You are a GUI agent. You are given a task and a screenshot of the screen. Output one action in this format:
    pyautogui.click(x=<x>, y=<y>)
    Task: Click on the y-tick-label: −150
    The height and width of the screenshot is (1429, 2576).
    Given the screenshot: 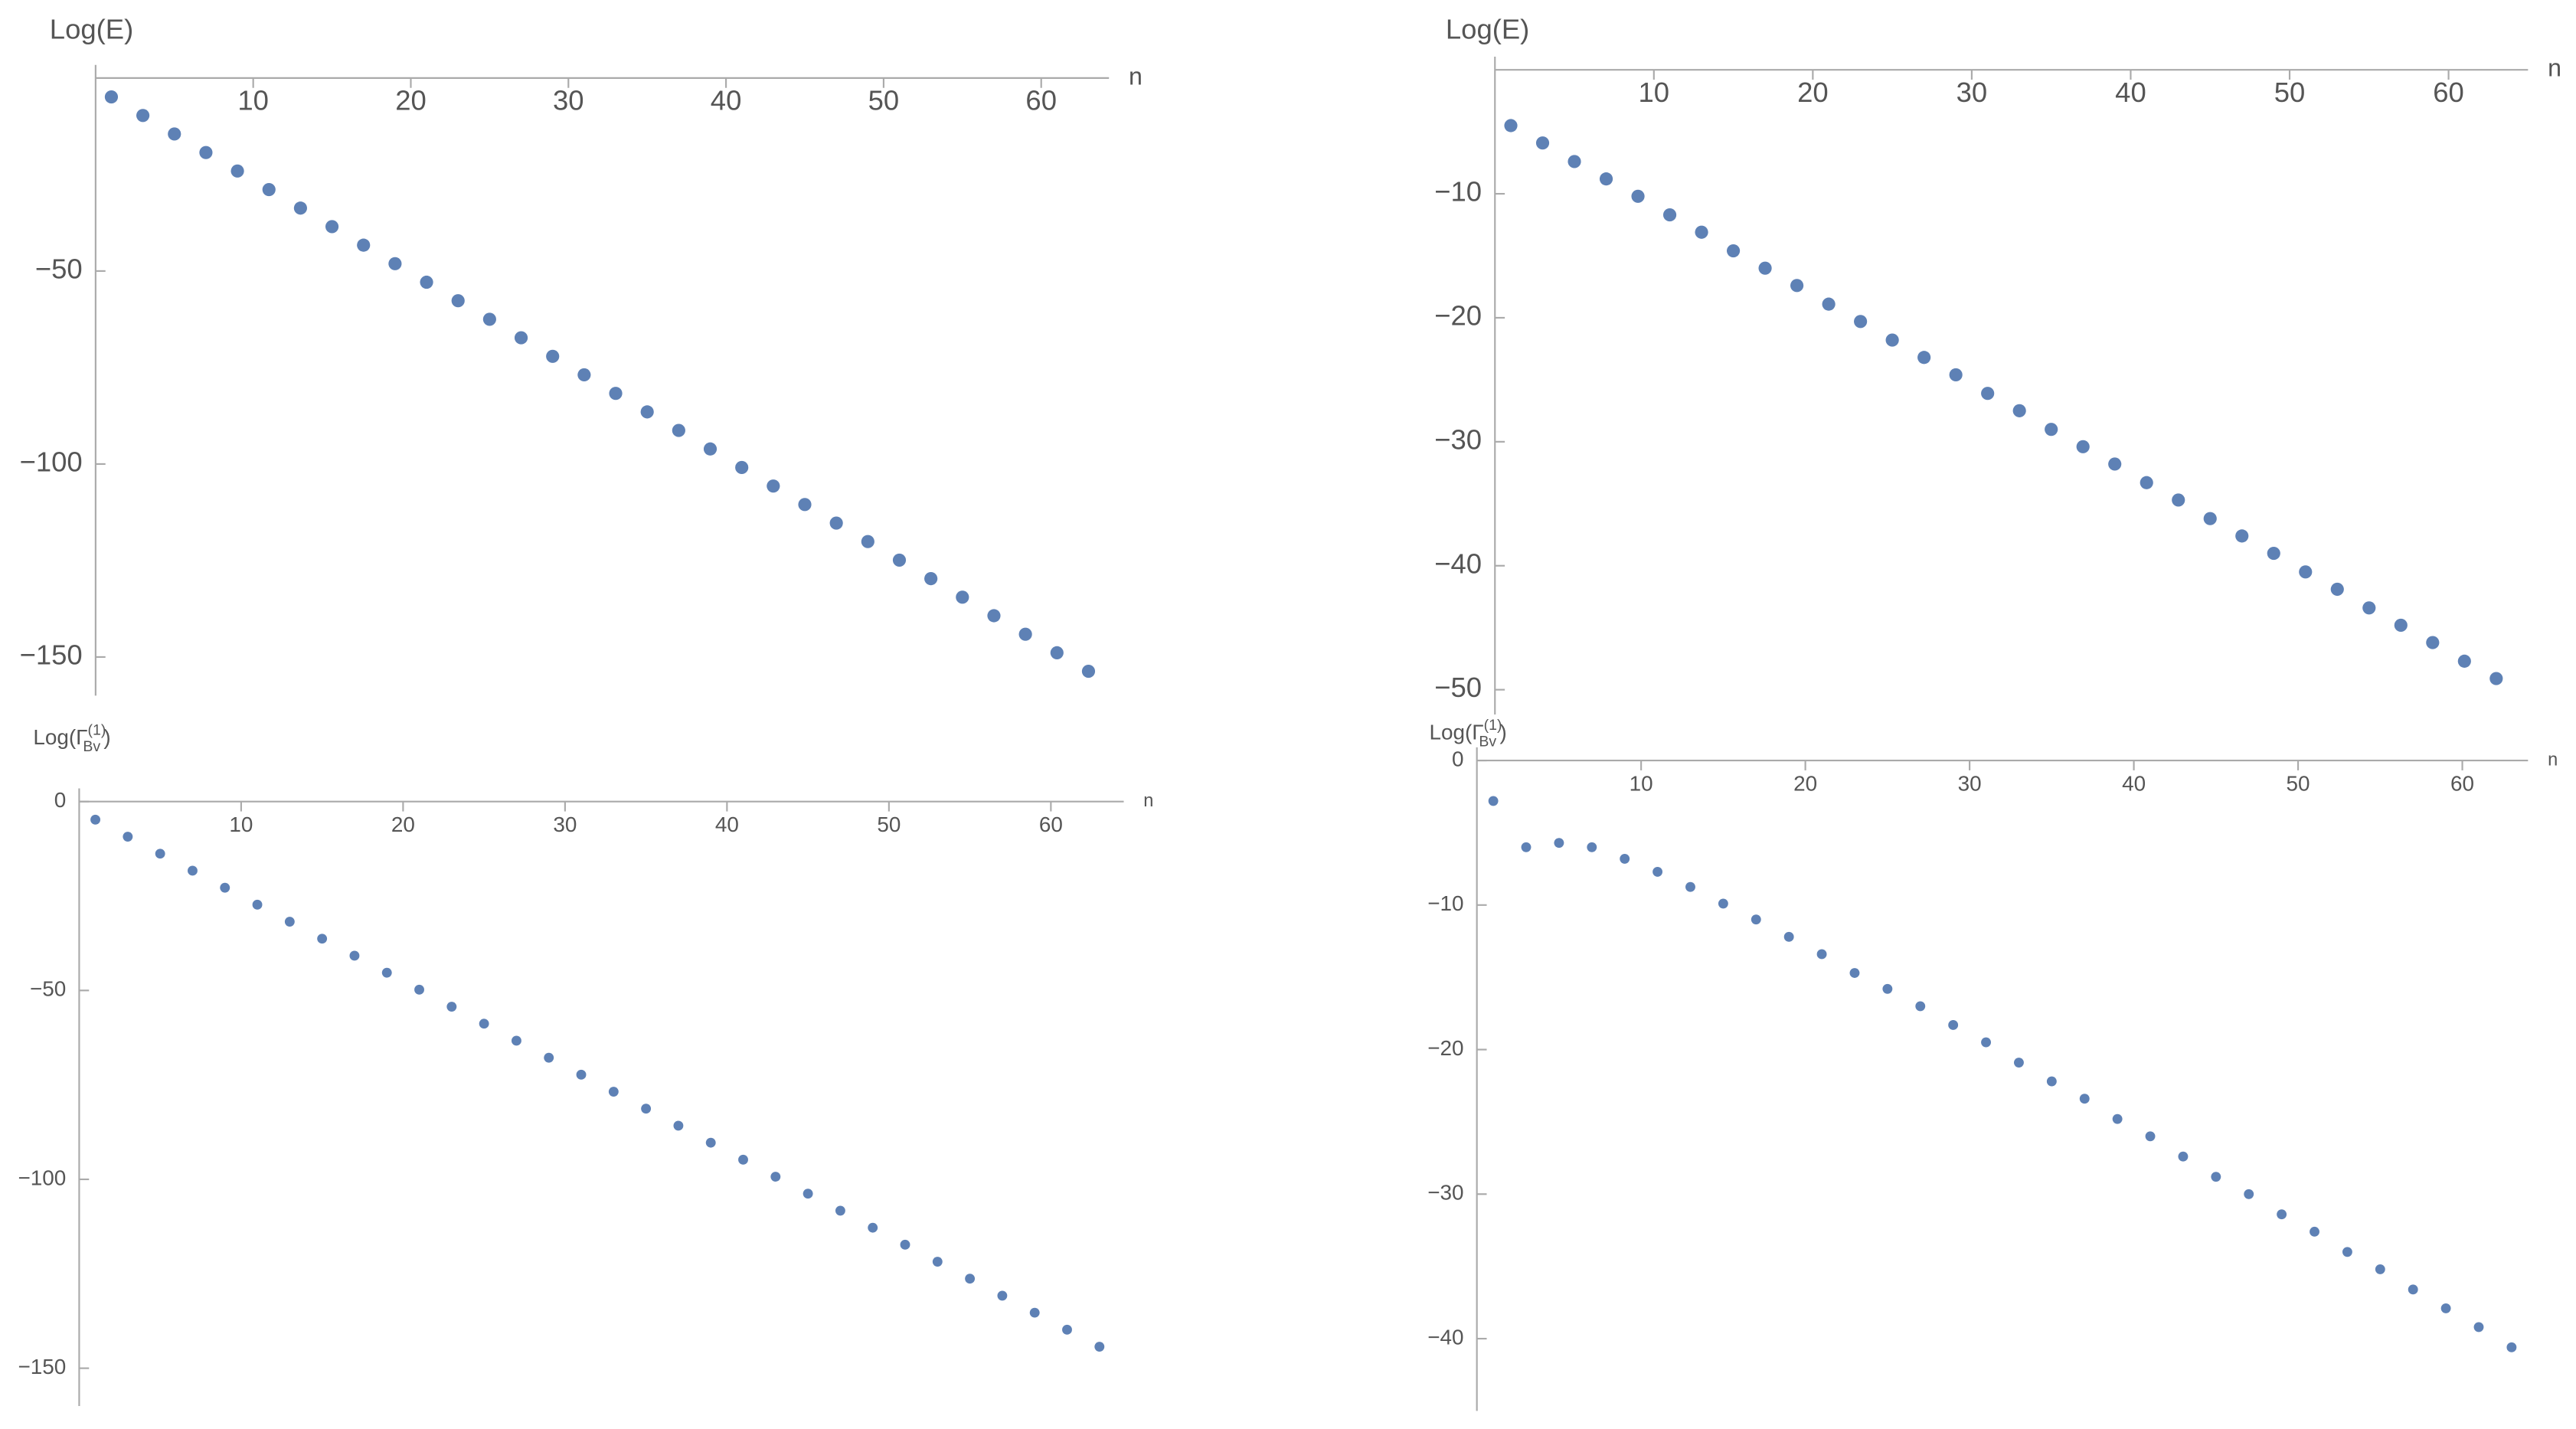 What is the action you would take?
    pyautogui.click(x=51, y=655)
    